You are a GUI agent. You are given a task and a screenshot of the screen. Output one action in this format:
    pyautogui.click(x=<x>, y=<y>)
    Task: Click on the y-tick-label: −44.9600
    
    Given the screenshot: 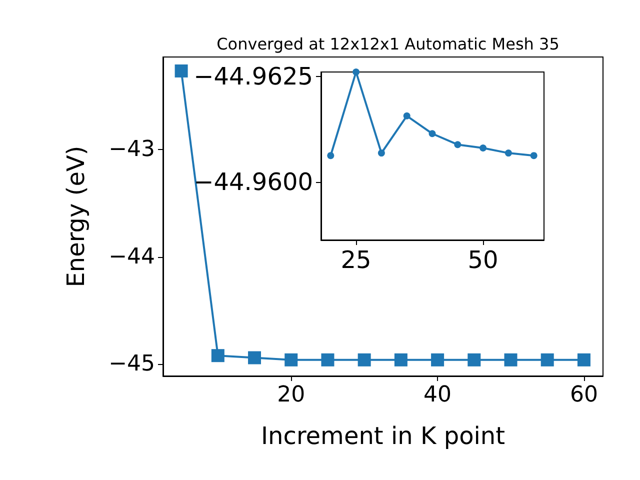 What is the action you would take?
    pyautogui.click(x=253, y=182)
    